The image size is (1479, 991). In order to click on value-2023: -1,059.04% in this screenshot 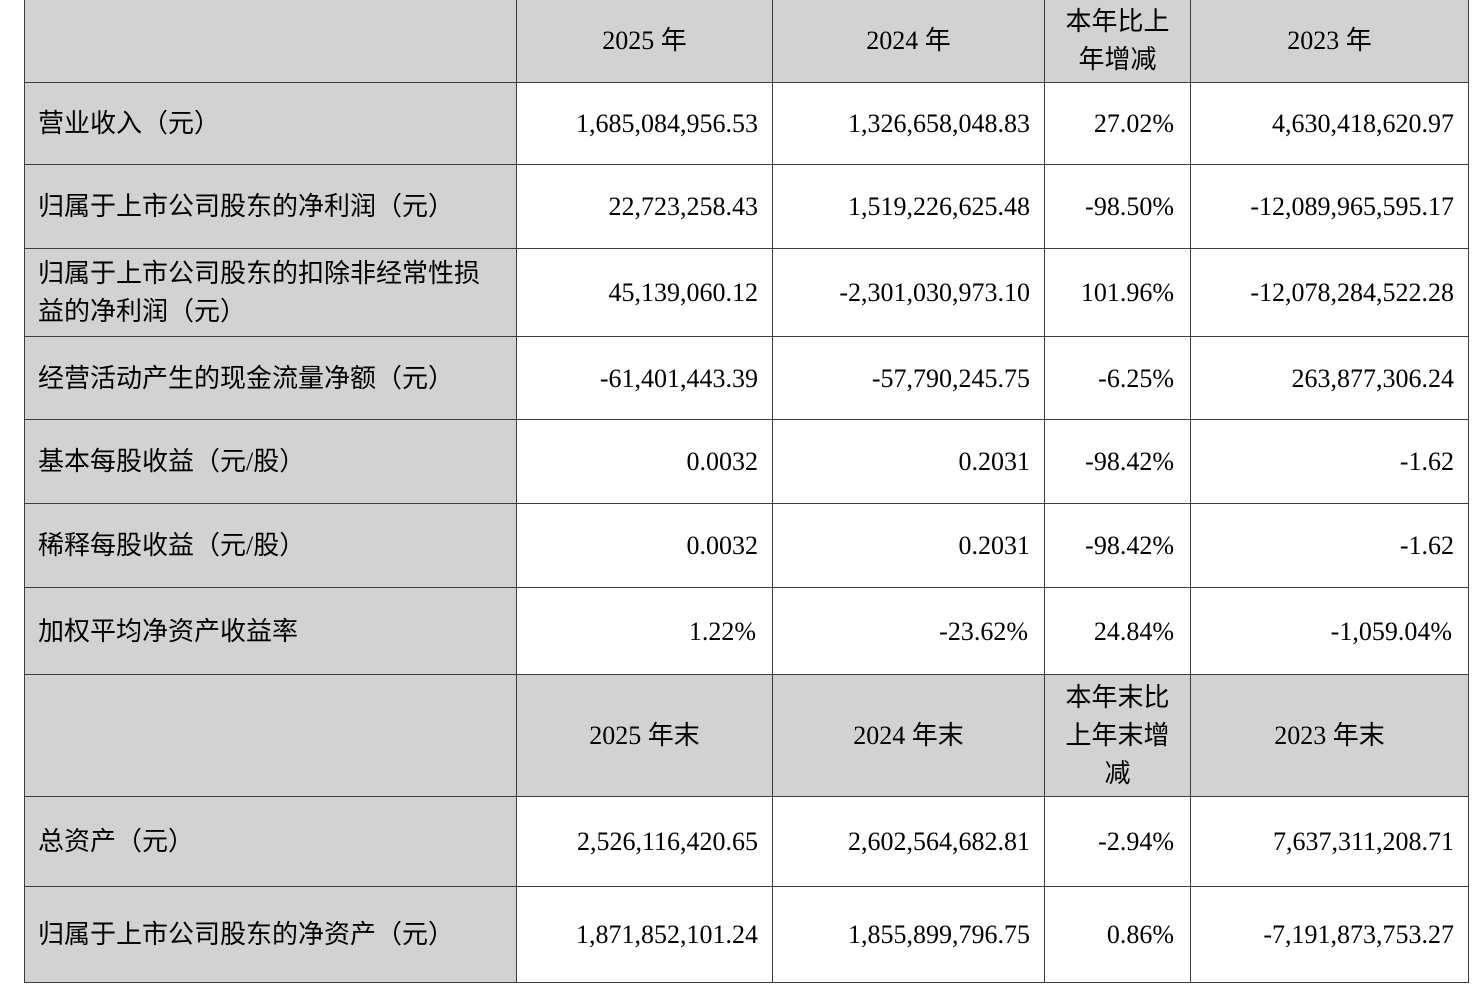, I will do `click(1329, 631)`.